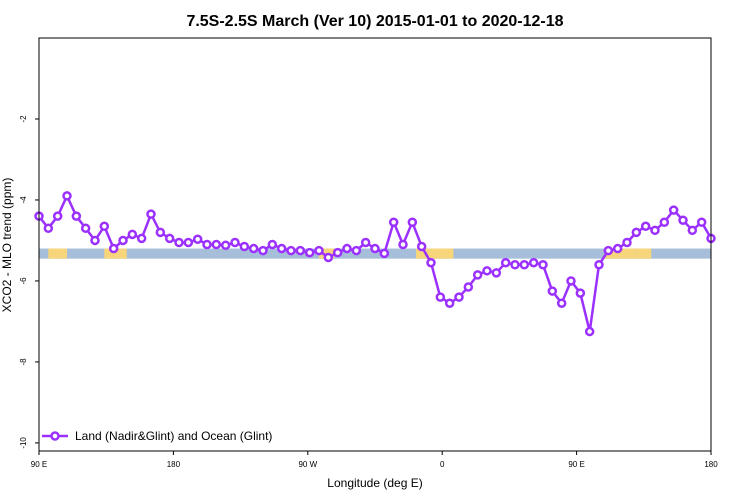  I want to click on x-tick-label: 0, so click(442, 464).